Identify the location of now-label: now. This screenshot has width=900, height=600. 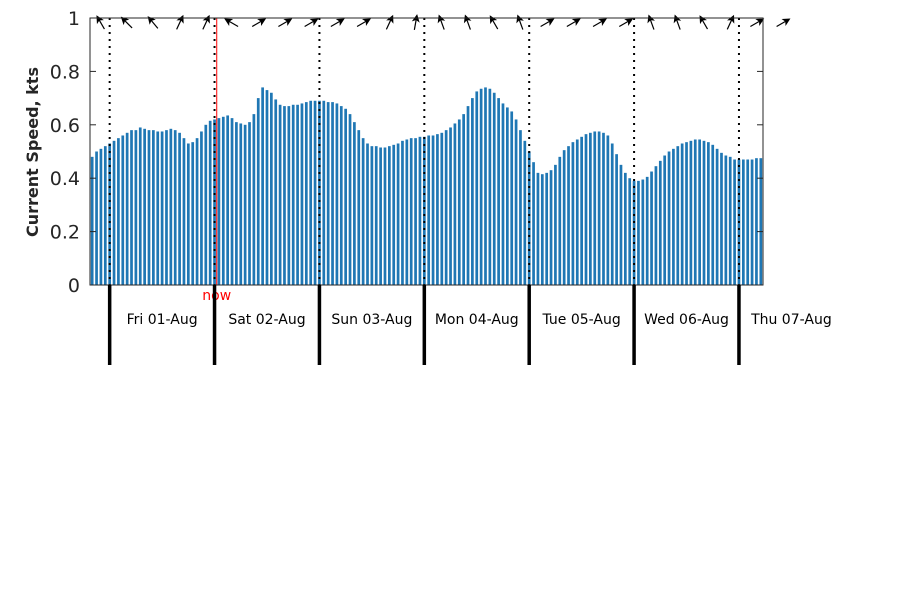
(216, 296).